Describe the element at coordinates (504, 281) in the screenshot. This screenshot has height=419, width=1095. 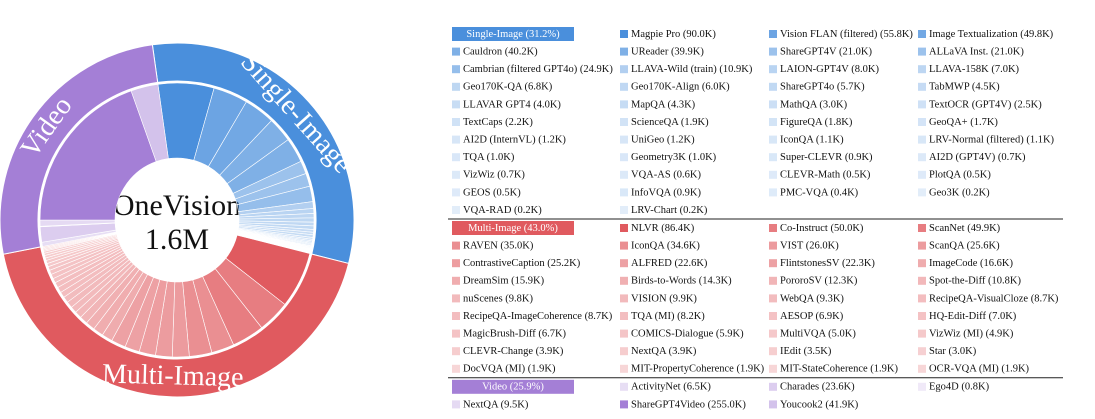
I see `legend-label: DreamSim (15.9K)` at that location.